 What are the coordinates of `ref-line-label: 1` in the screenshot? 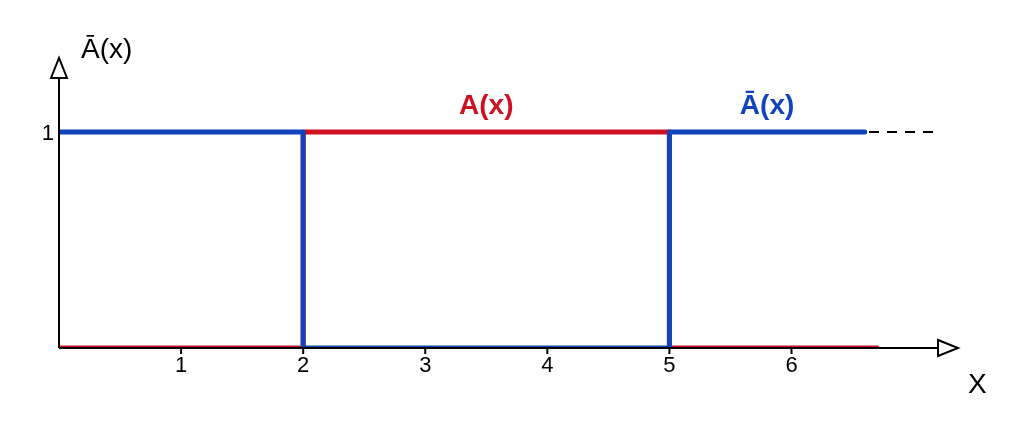 It's located at (47, 132).